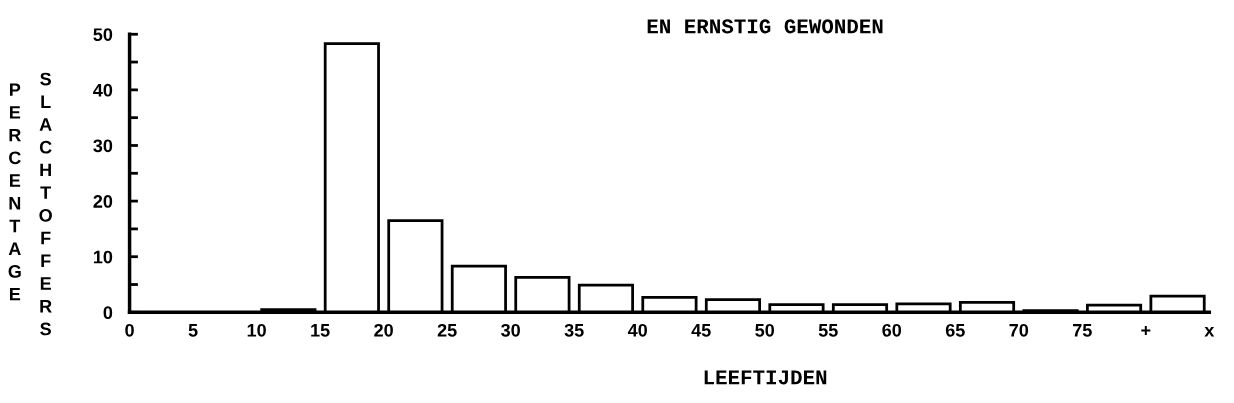 Image resolution: width=1234 pixels, height=403 pixels. Describe the element at coordinates (637, 330) in the screenshot. I see `x-tick-label: 40` at that location.